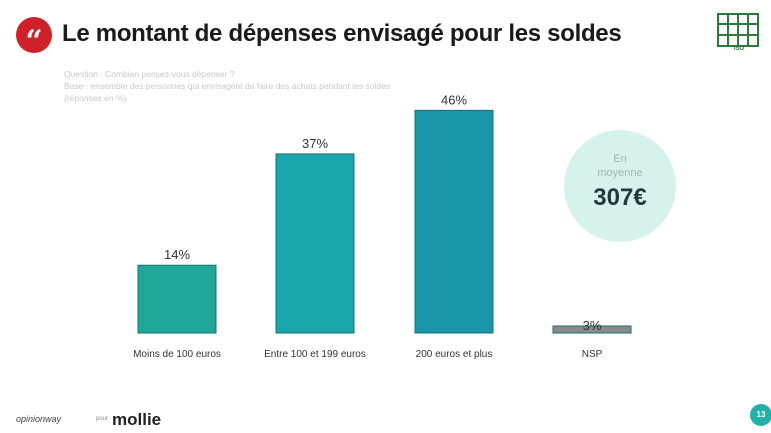 The width and height of the screenshot is (771, 433). What do you see at coordinates (592, 325) in the screenshot?
I see `bar-value-label: 3%` at bounding box center [592, 325].